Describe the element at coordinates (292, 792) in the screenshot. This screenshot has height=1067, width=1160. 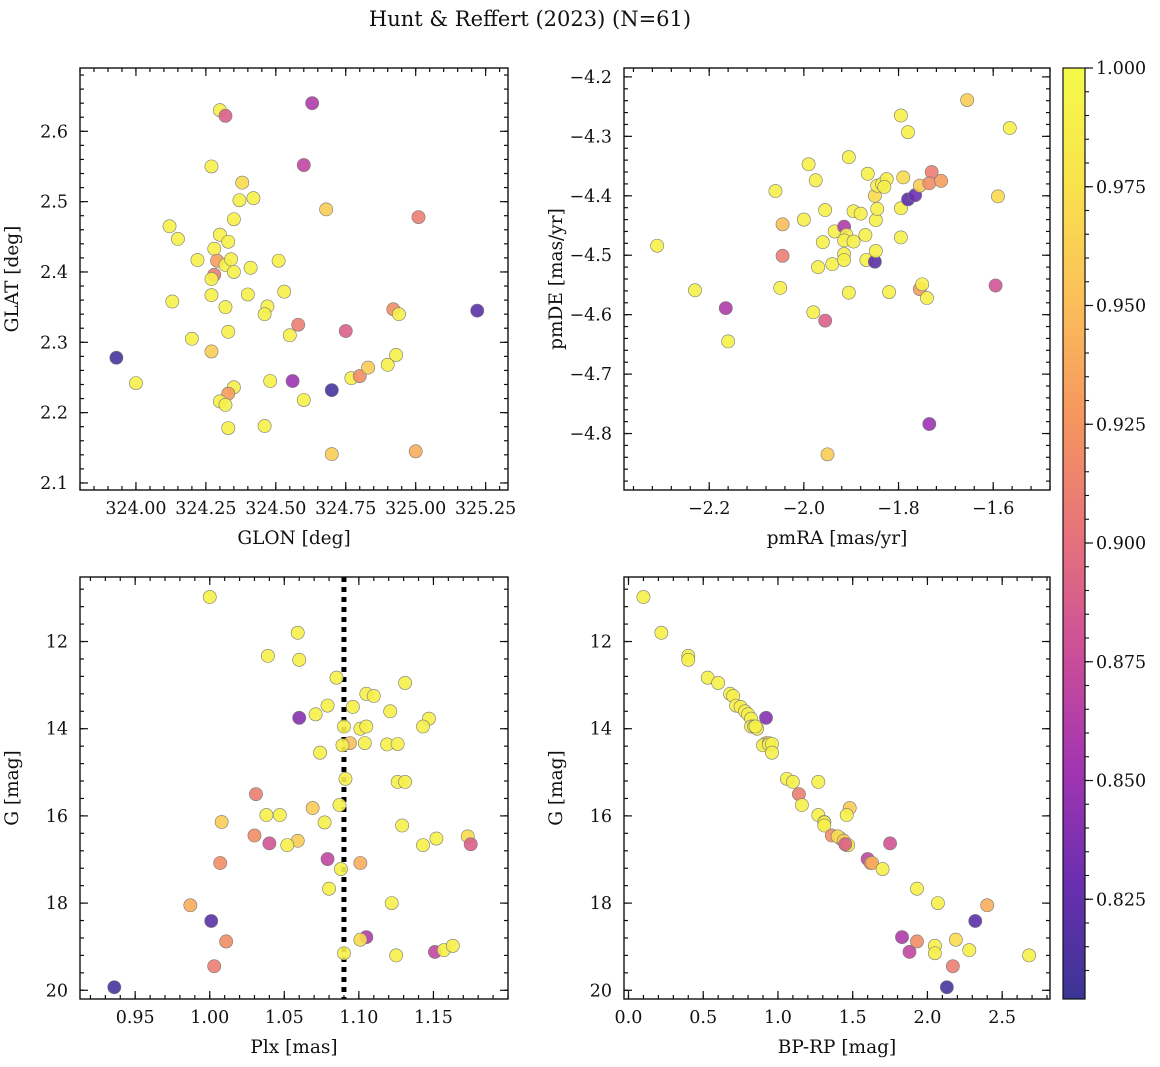
I see `scatter-points` at that location.